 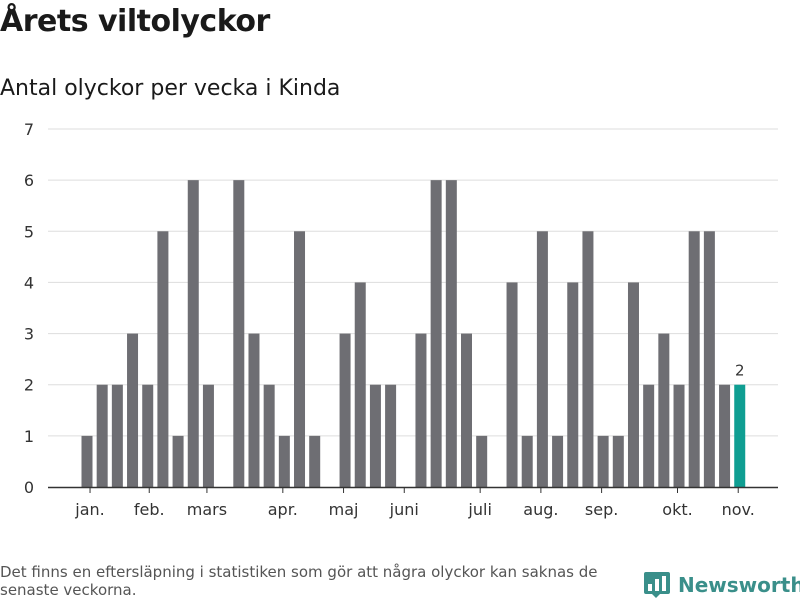 I want to click on x-tick-label: feb., so click(x=149, y=509).